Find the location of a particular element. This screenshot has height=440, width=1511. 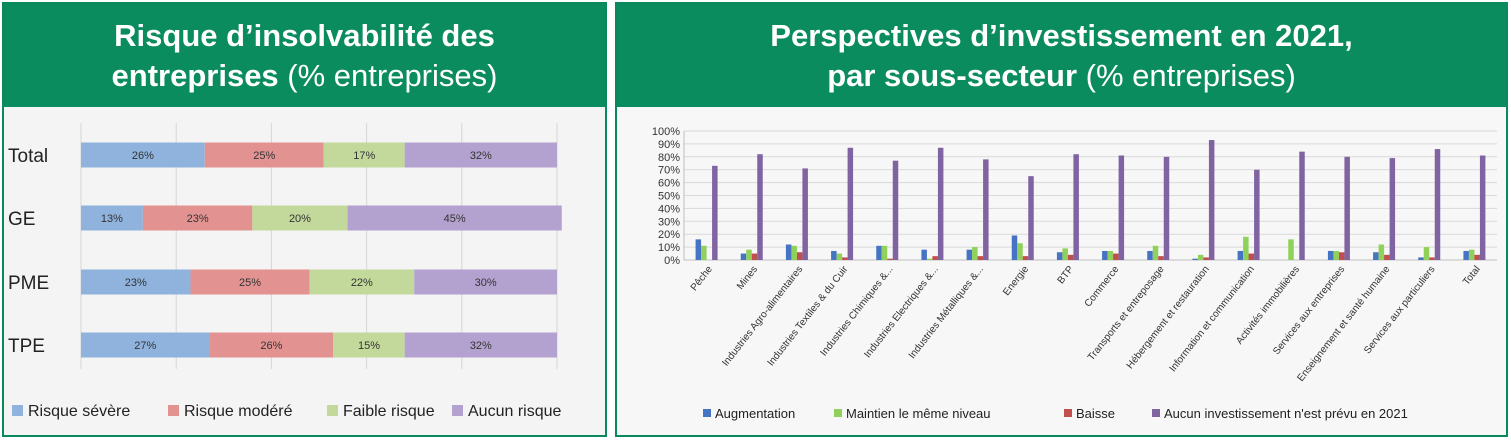

bar-augmentation-industries-textiles-du-cuir is located at coordinates (834, 255).